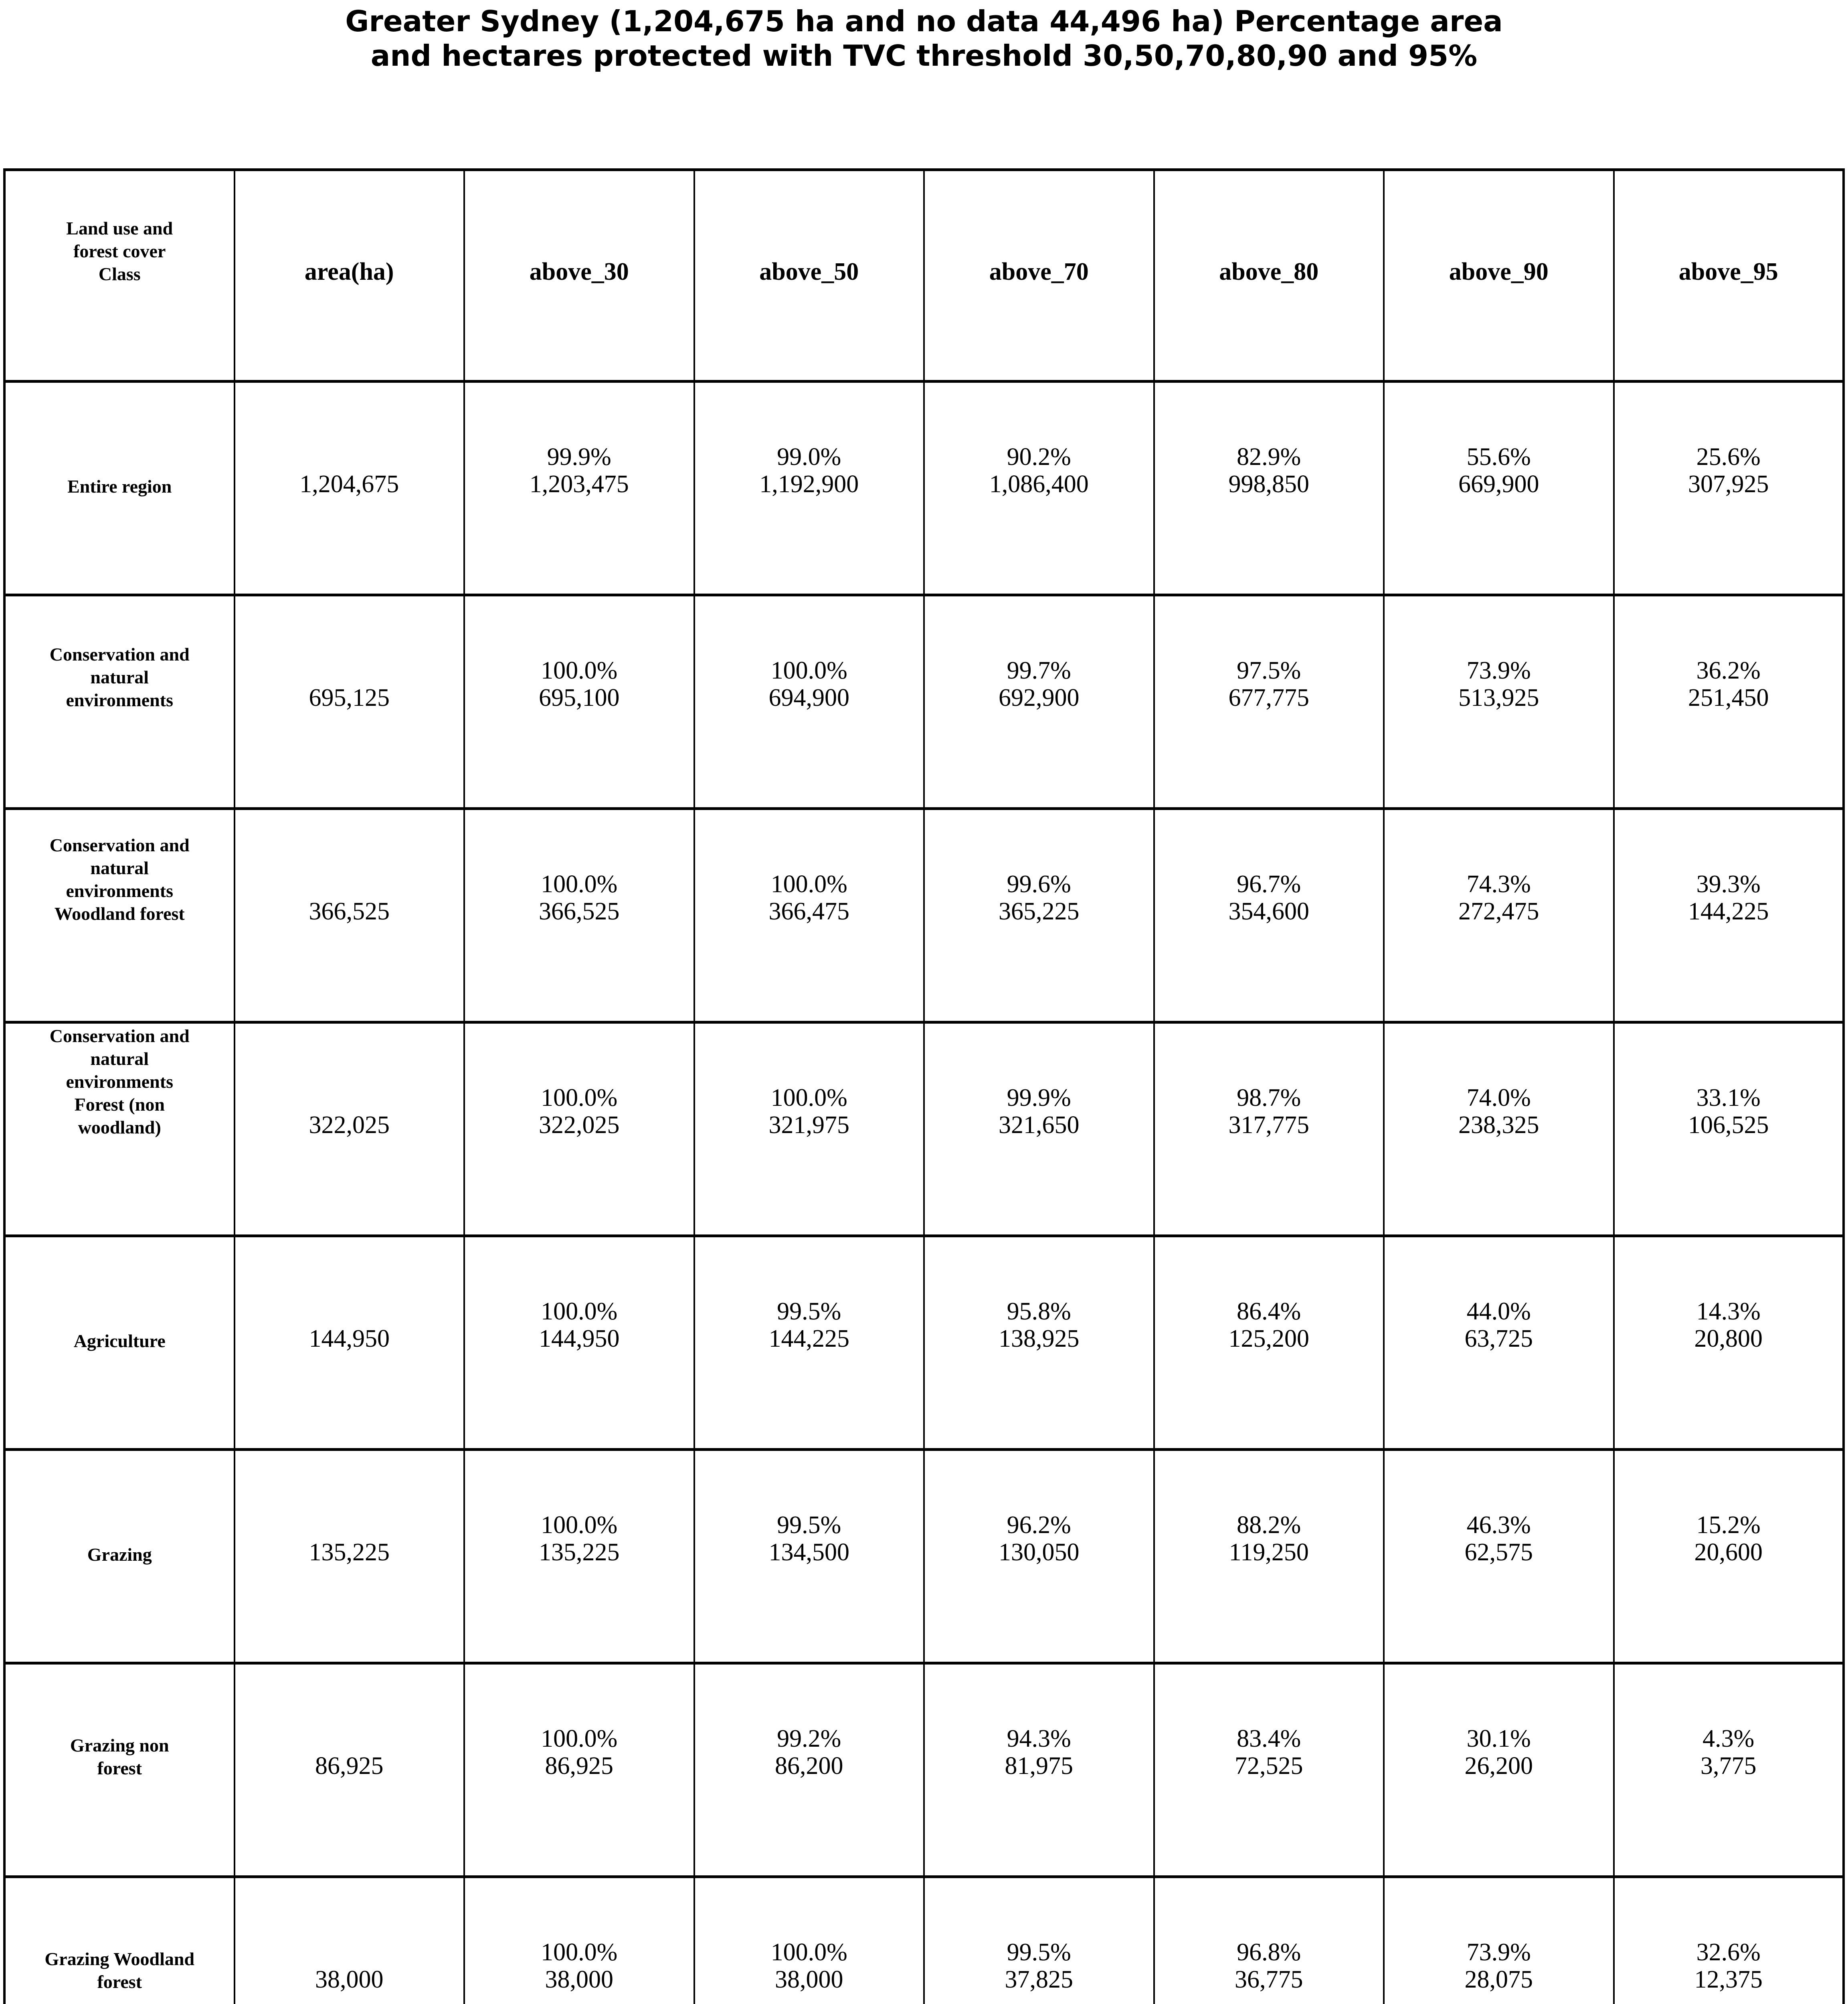 The image size is (1848, 2004). I want to click on pct-value: 32.6%, so click(1728, 1953).